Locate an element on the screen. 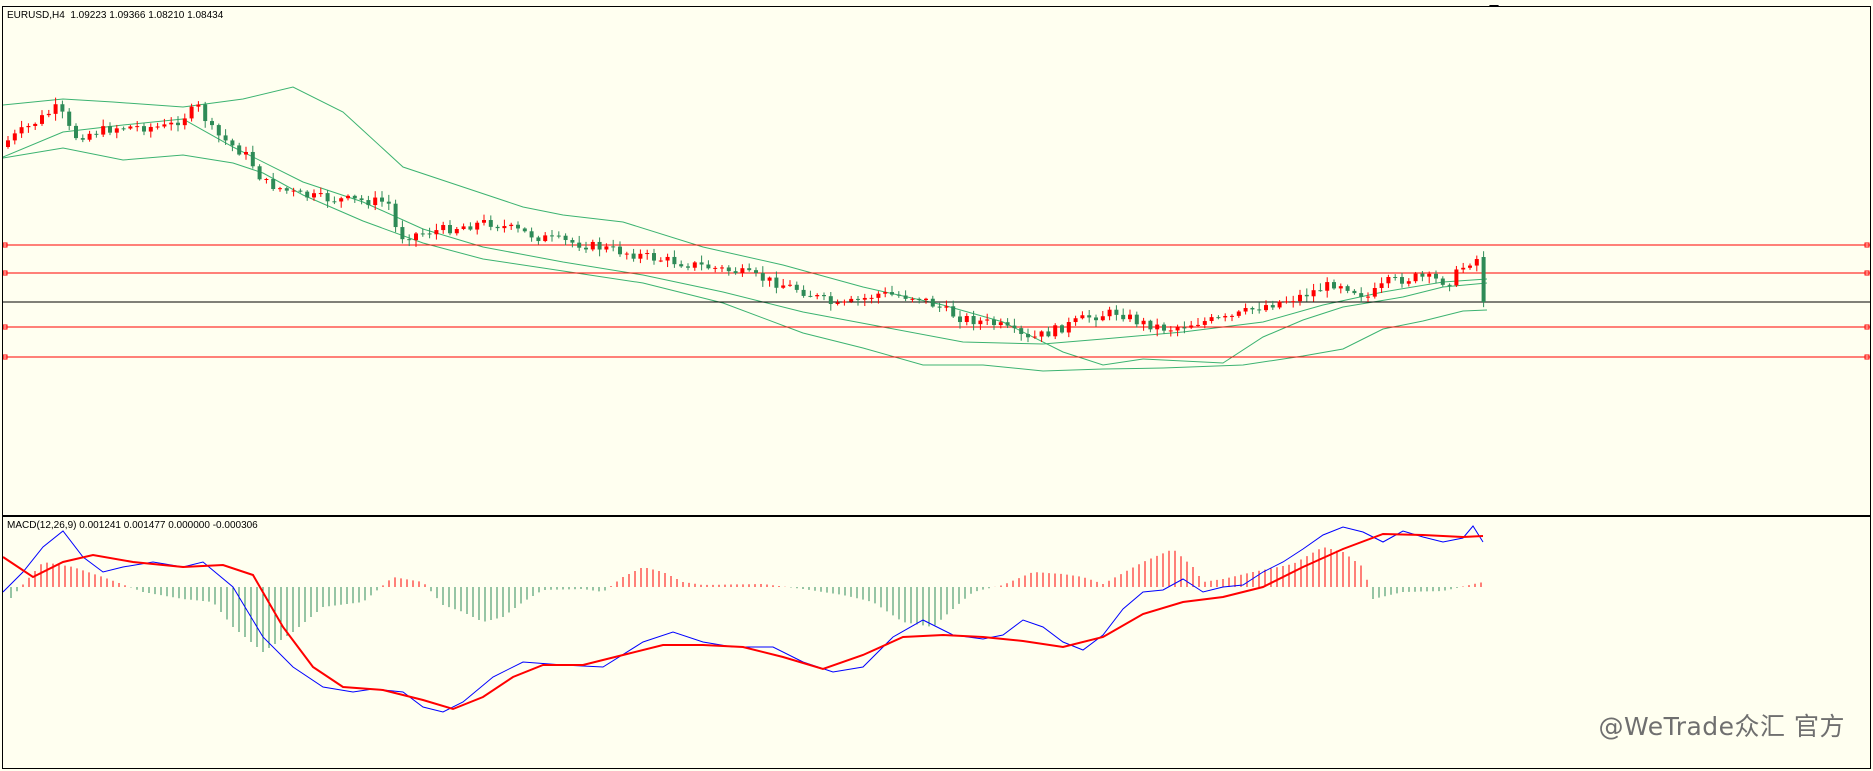 This screenshot has height=771, width=1873. time-scroll-ruler is located at coordinates (936, 3).